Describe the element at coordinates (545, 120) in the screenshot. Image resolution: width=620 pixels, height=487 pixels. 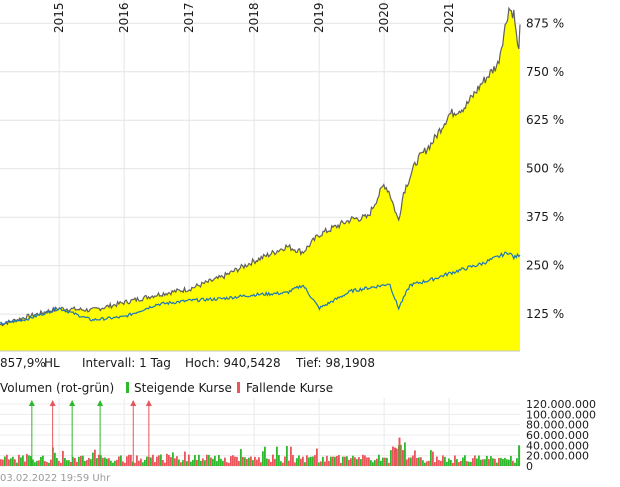
I see `y-tick-label: 625 %` at that location.